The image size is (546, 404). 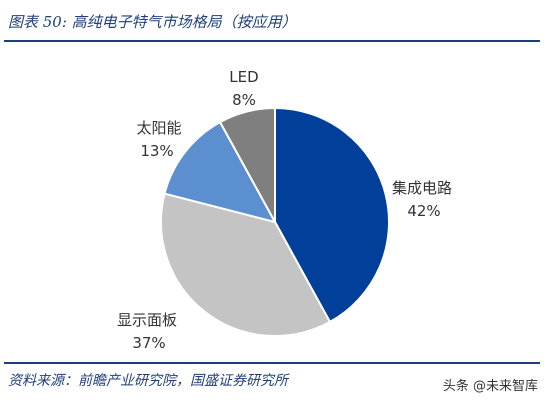 What do you see at coordinates (147, 320) in the screenshot?
I see `slice-label-display-panel: 显示面板` at bounding box center [147, 320].